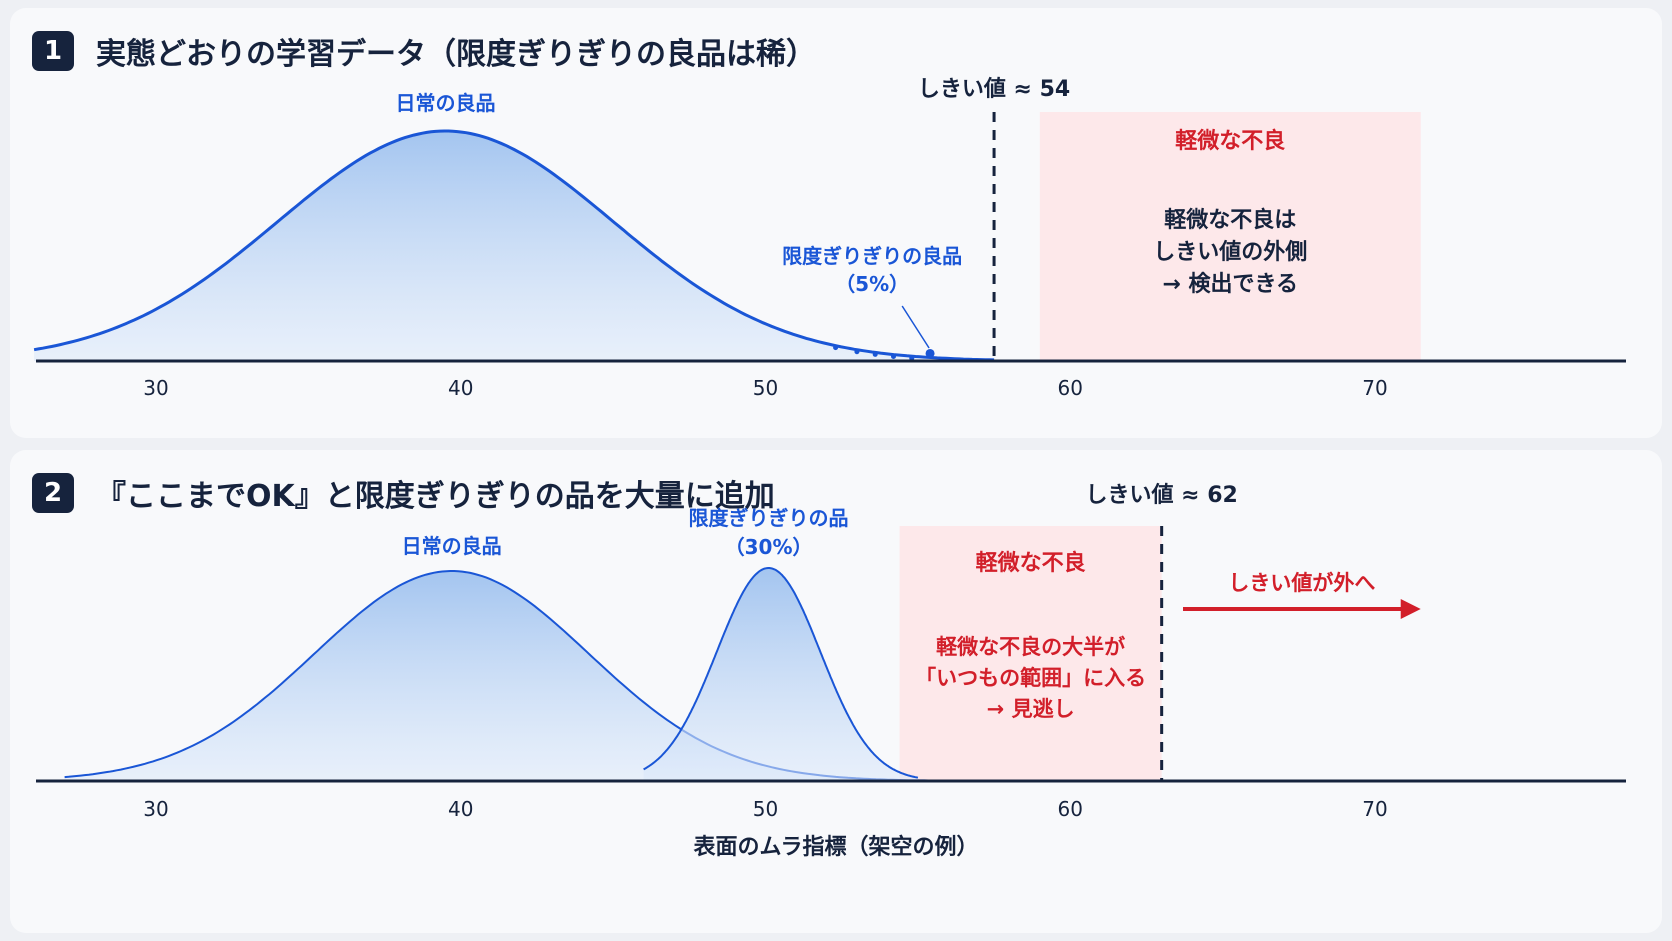 The image size is (1672, 941). What do you see at coordinates (1230, 252) in the screenshot?
I see `defect-region-note-line: しきい値の外側` at bounding box center [1230, 252].